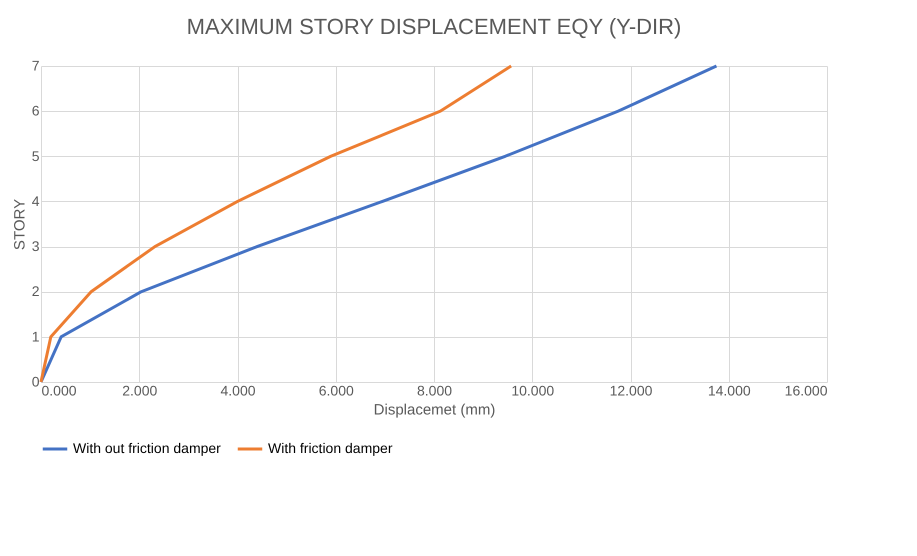  Describe the element at coordinates (806, 390) in the screenshot. I see `x-tick-label: 16.000` at that location.